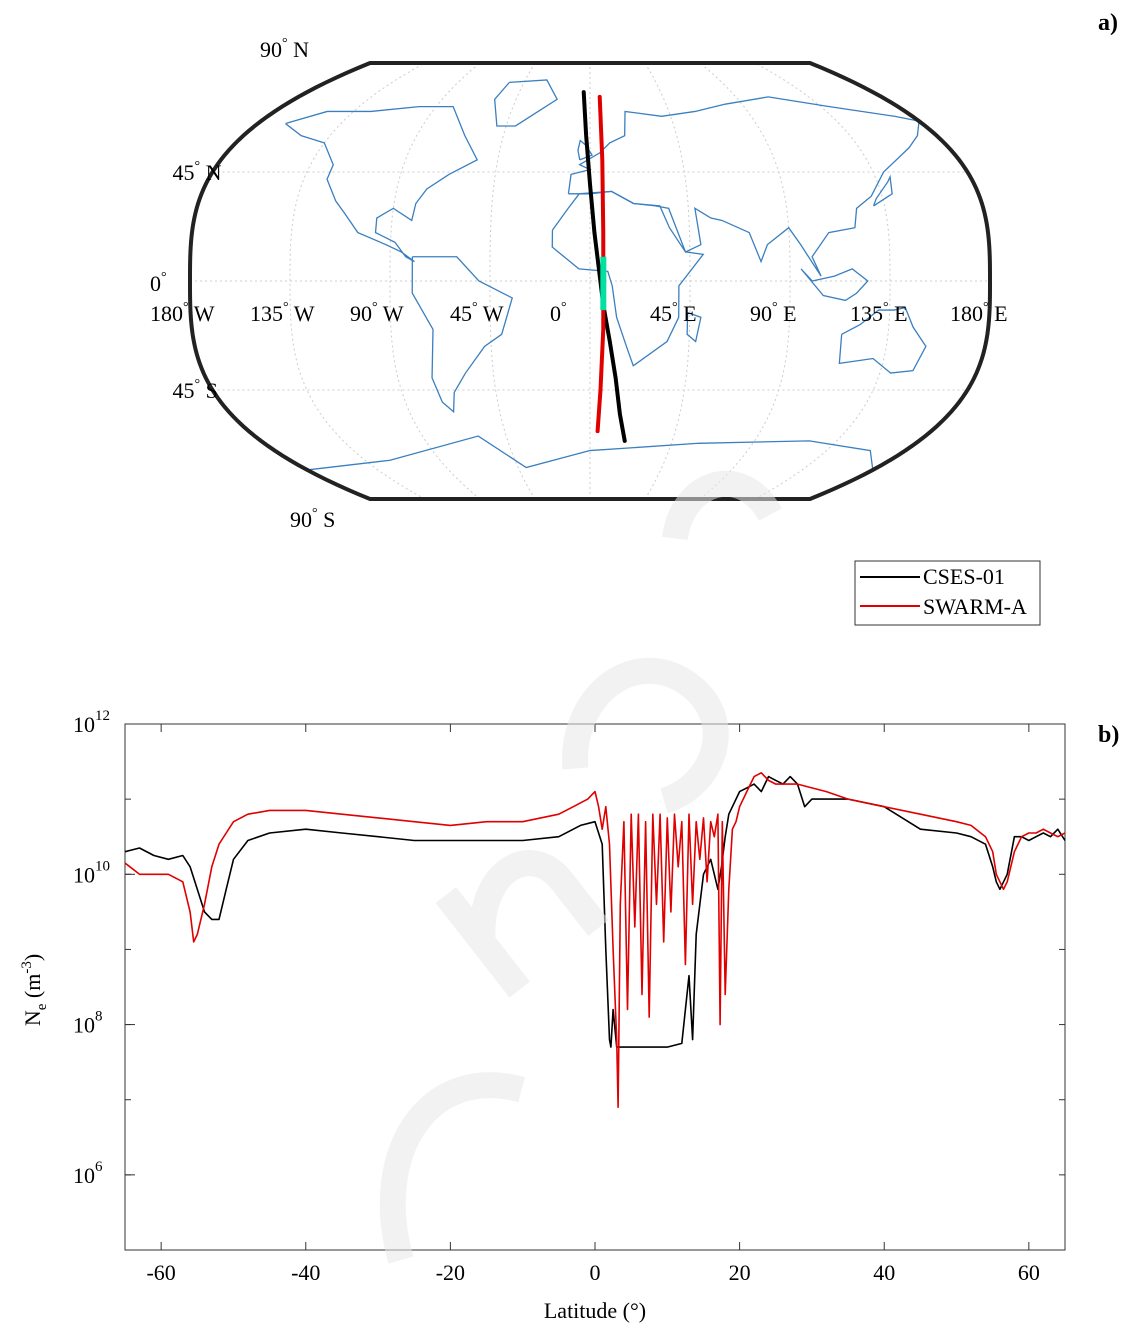  What do you see at coordinates (773, 313) in the screenshot?
I see `map-lon-label: 90° E` at bounding box center [773, 313].